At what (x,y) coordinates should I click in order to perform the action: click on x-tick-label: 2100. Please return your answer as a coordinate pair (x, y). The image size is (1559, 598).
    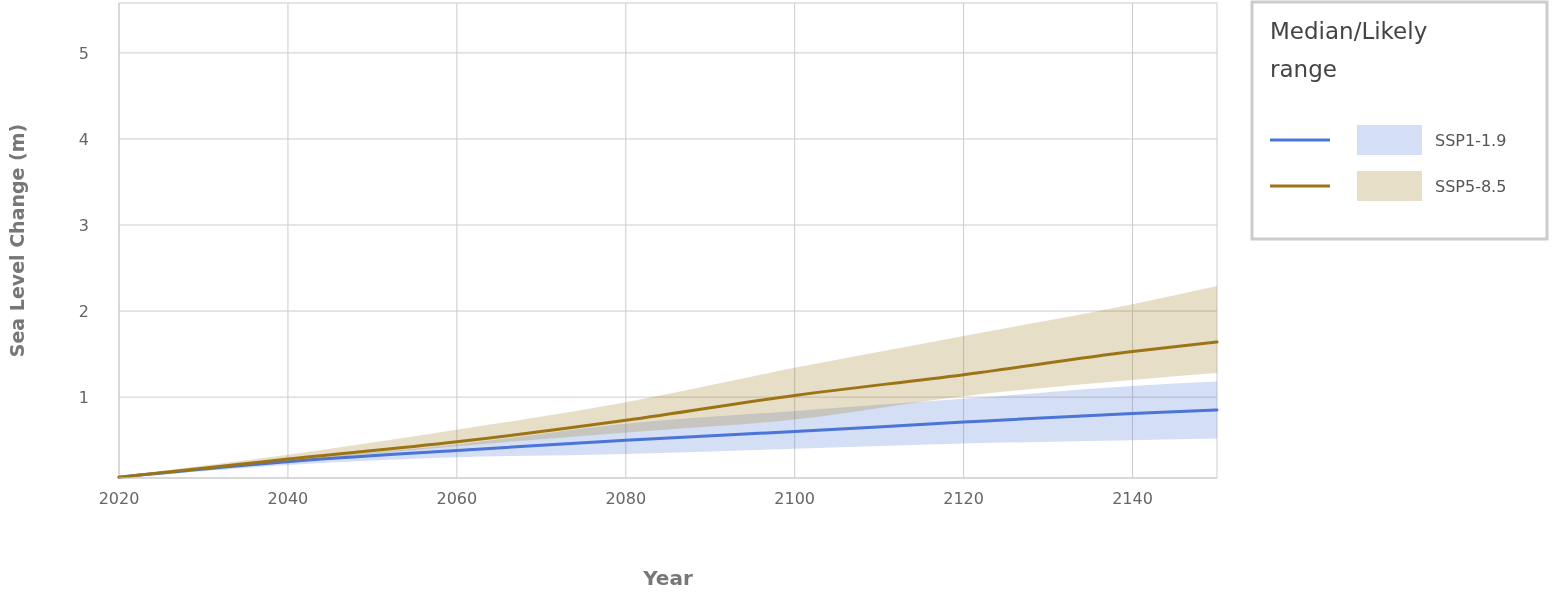
    Looking at the image, I should click on (795, 498).